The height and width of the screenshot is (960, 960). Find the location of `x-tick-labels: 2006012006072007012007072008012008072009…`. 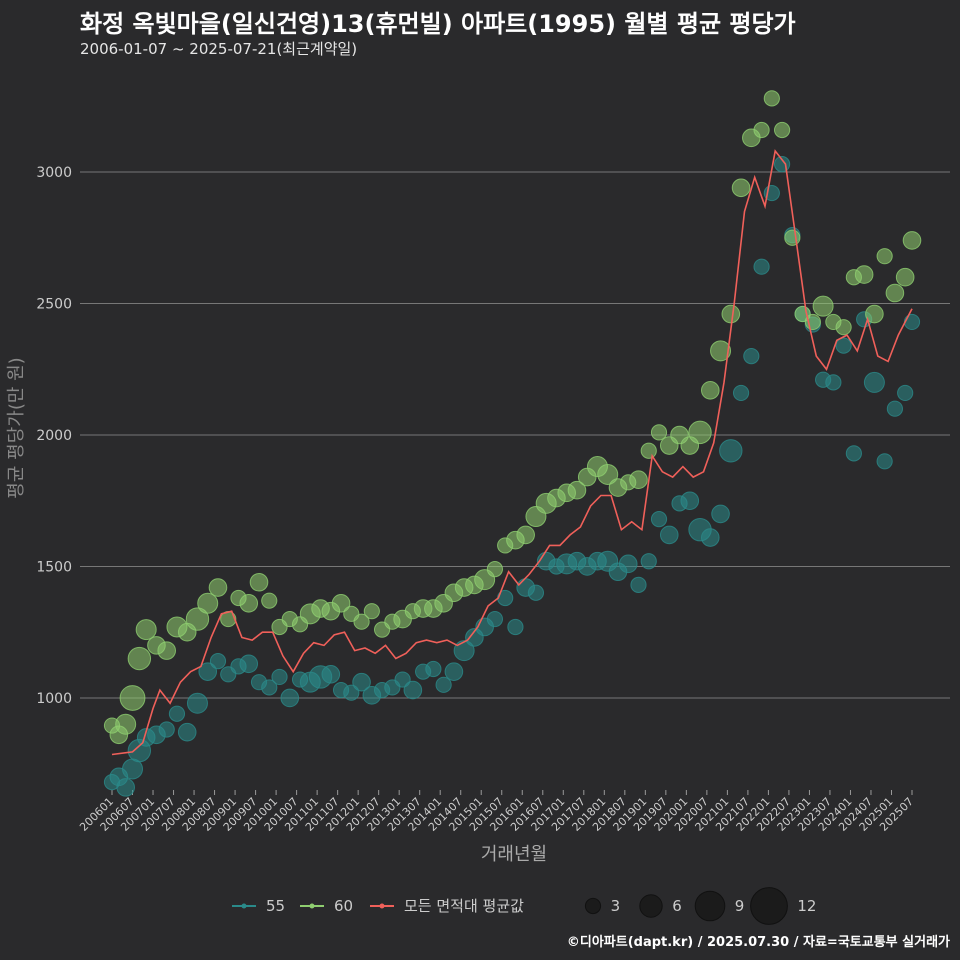

x-tick-labels: 2006012006072007012007072008012008072009… is located at coordinates (496, 812).